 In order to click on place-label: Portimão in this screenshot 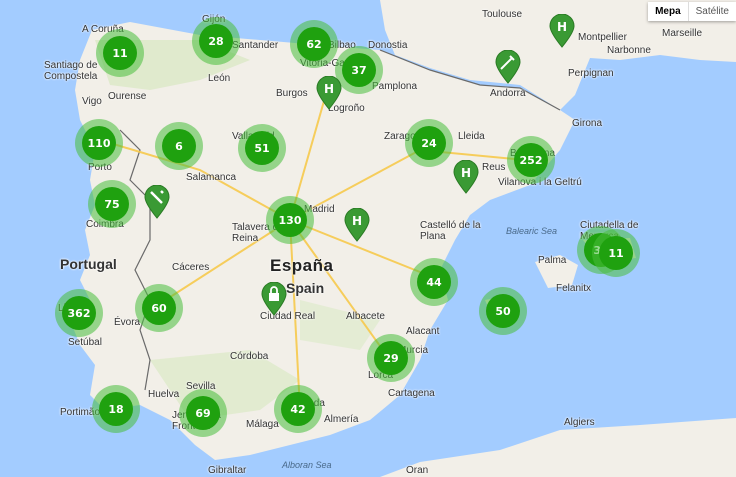, I will do `click(80, 412)`.